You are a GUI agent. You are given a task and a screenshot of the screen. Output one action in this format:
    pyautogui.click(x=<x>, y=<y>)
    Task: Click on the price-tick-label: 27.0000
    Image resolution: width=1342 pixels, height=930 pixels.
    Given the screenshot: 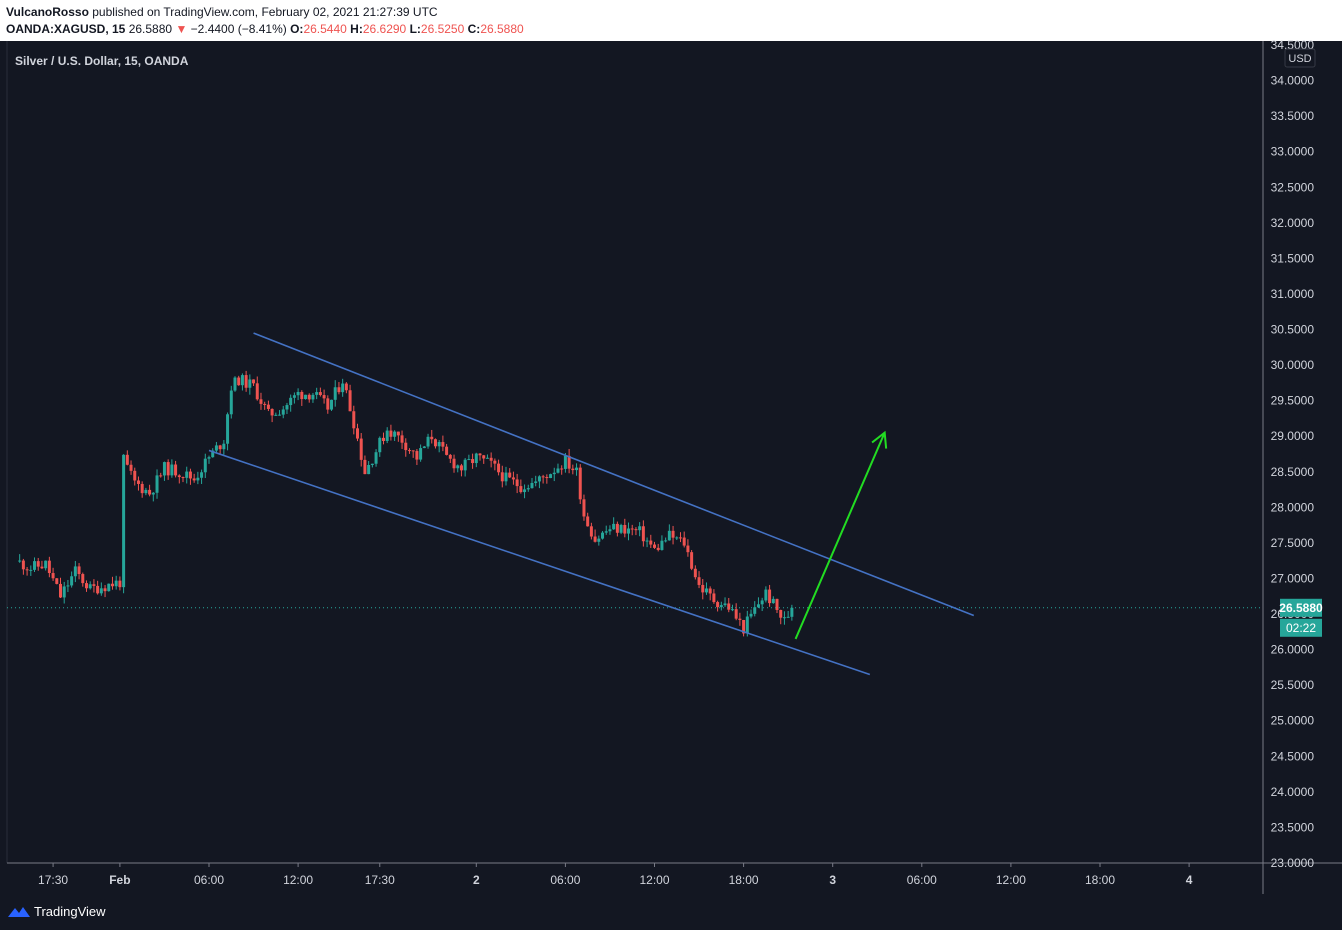 What is the action you would take?
    pyautogui.click(x=1293, y=578)
    